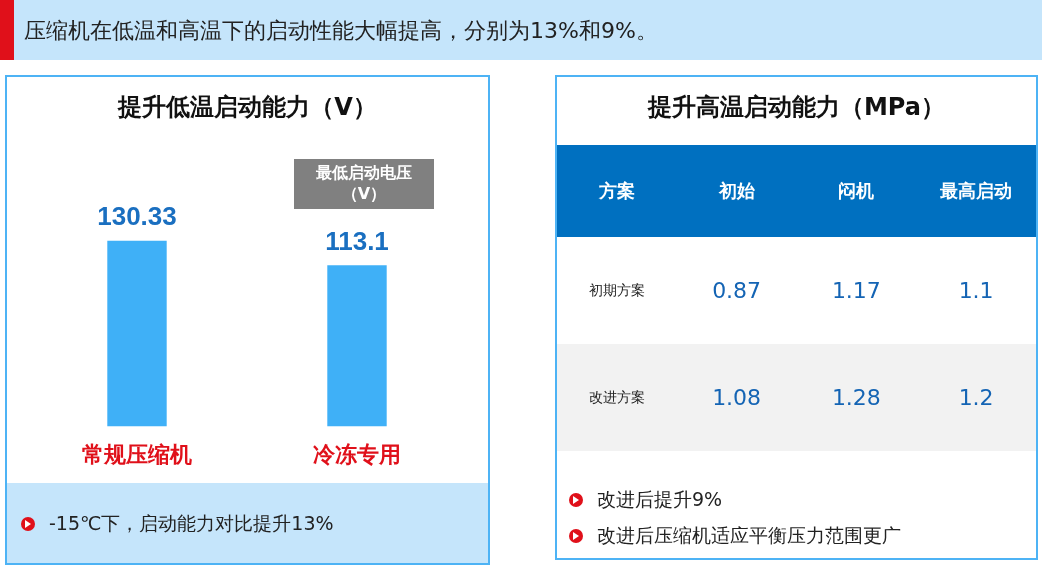 The width and height of the screenshot is (1042, 568). What do you see at coordinates (976, 291) in the screenshot?
I see `text: 1.1` at bounding box center [976, 291].